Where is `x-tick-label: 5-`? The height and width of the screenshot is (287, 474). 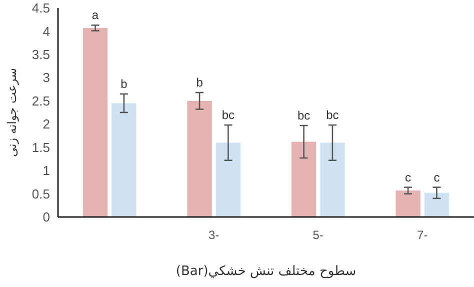
x-tick-label: 5- is located at coordinates (318, 235).